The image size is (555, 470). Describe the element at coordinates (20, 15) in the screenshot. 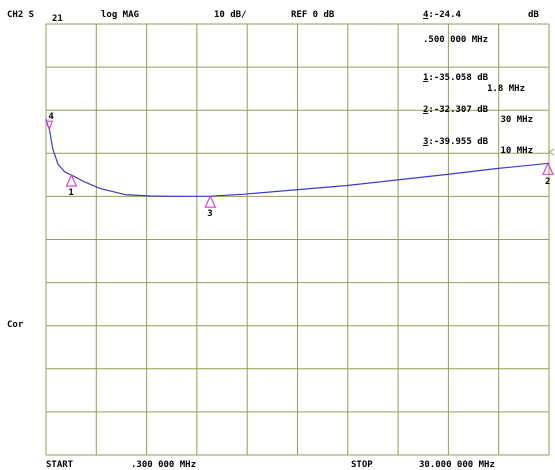

I see `channel-label: CH2 S` at that location.